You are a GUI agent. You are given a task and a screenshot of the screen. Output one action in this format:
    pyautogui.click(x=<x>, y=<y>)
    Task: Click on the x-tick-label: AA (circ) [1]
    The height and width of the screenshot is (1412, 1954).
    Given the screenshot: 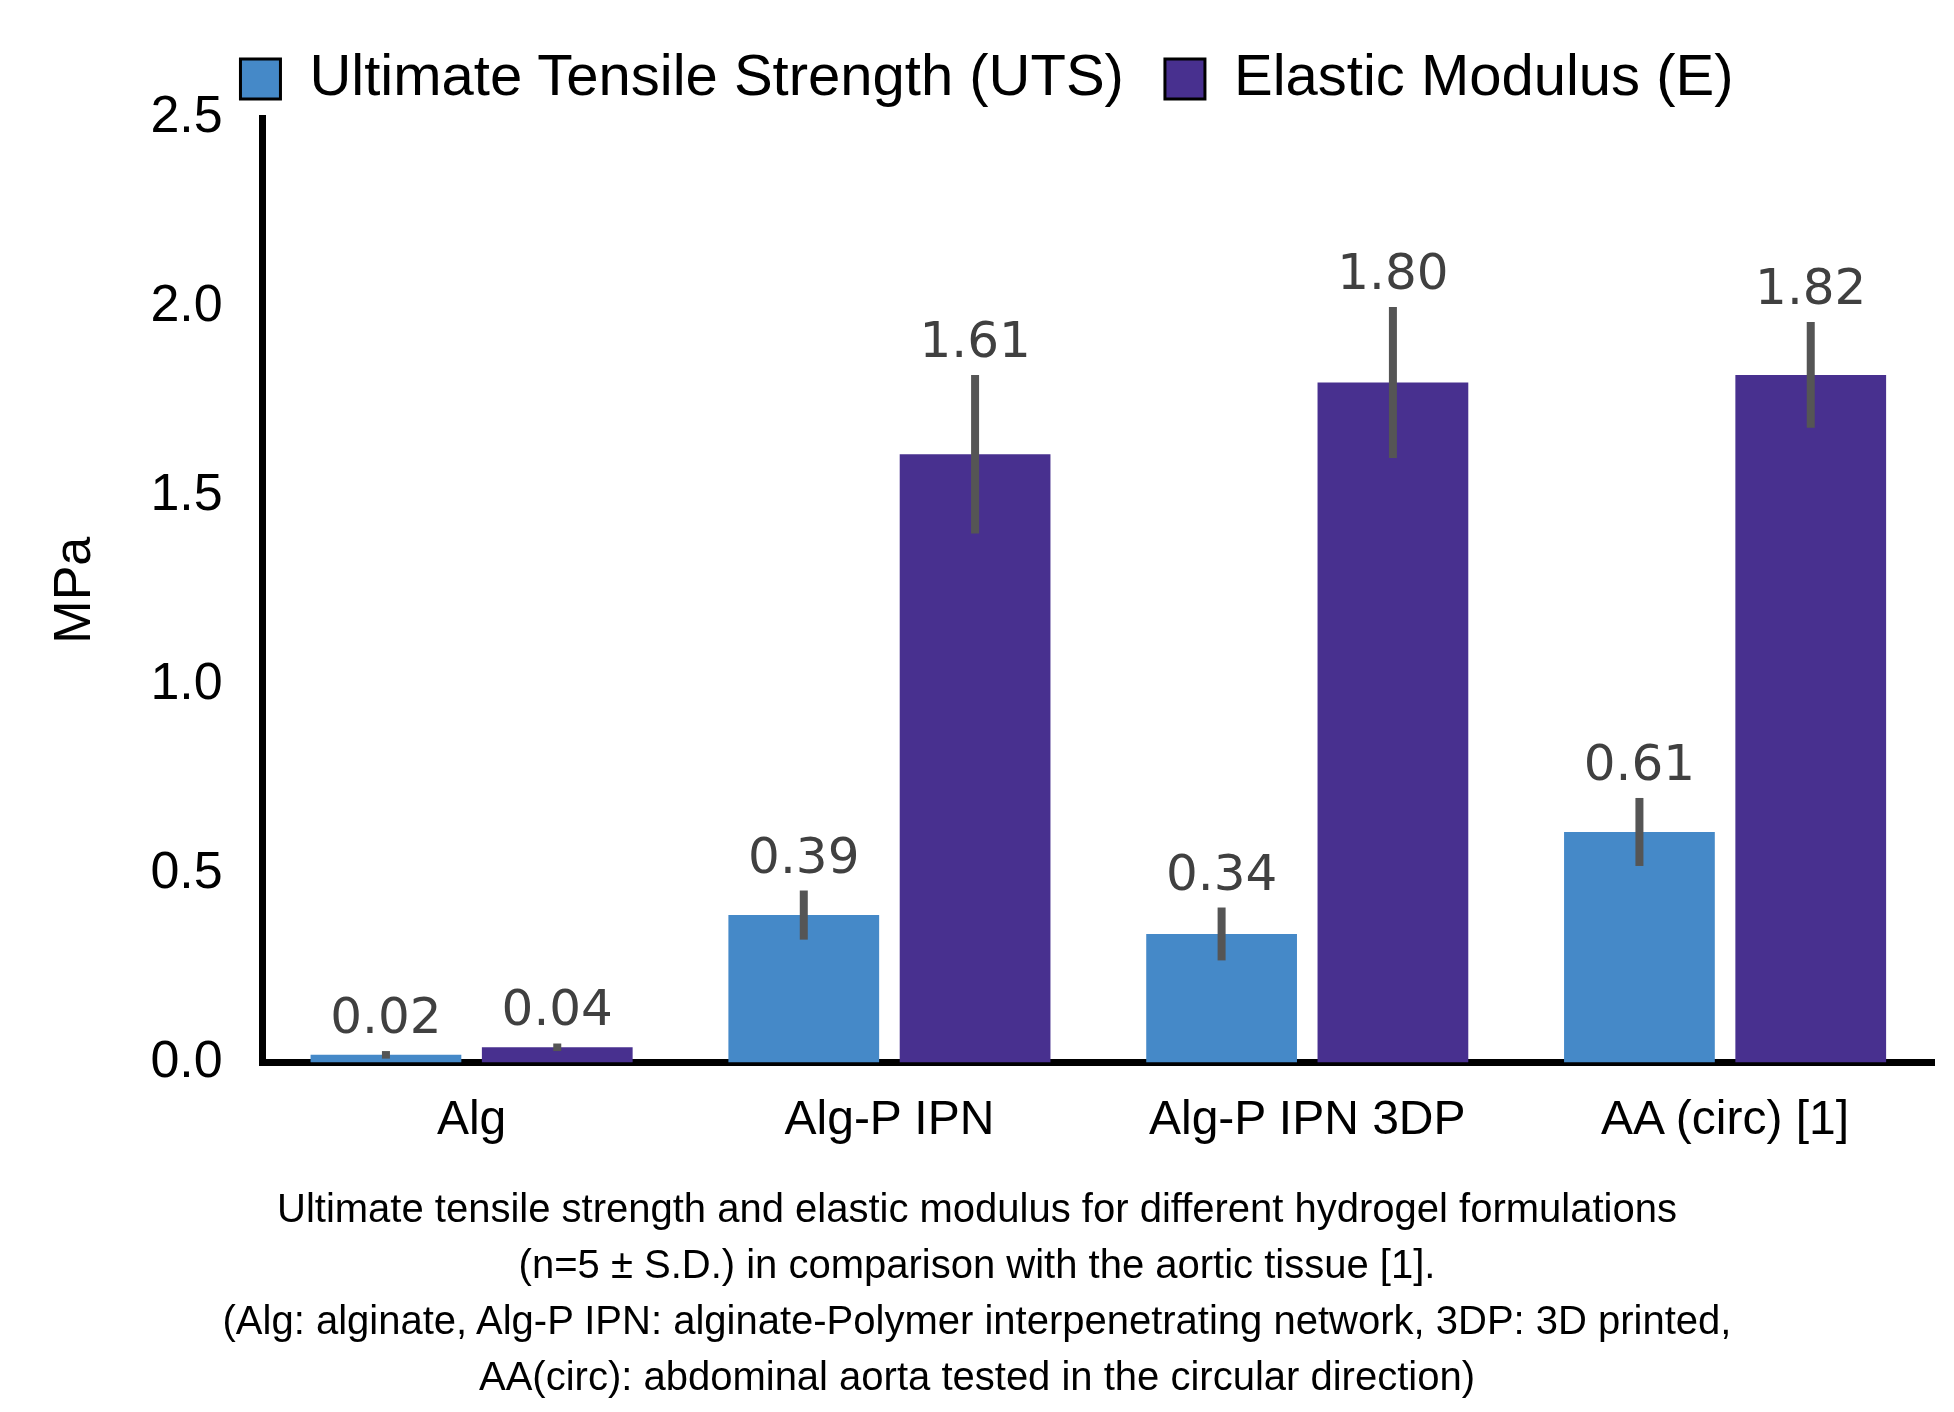 What is the action you would take?
    pyautogui.click(x=1725, y=1118)
    